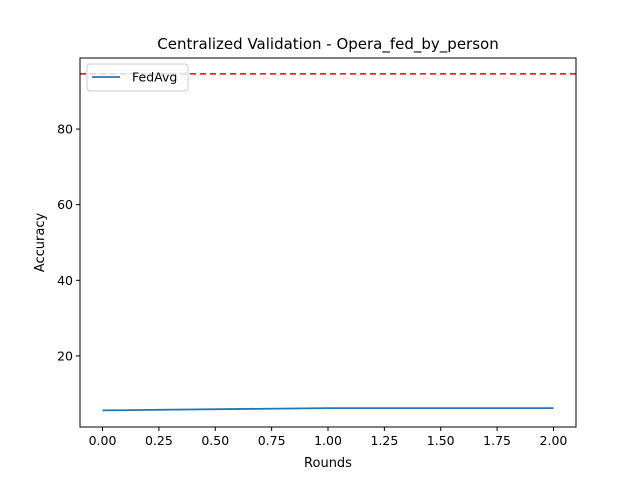 This screenshot has height=480, width=640. I want to click on y-axis: 20 40 60 80, so click(68, 242).